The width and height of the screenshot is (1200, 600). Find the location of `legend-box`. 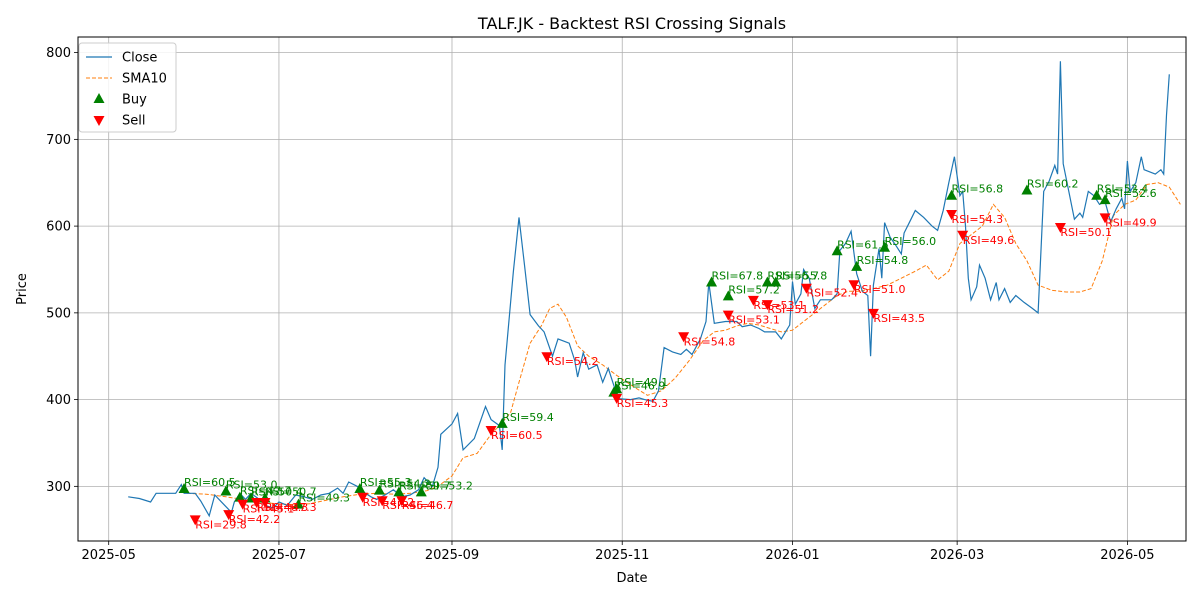

legend-box is located at coordinates (127, 87).